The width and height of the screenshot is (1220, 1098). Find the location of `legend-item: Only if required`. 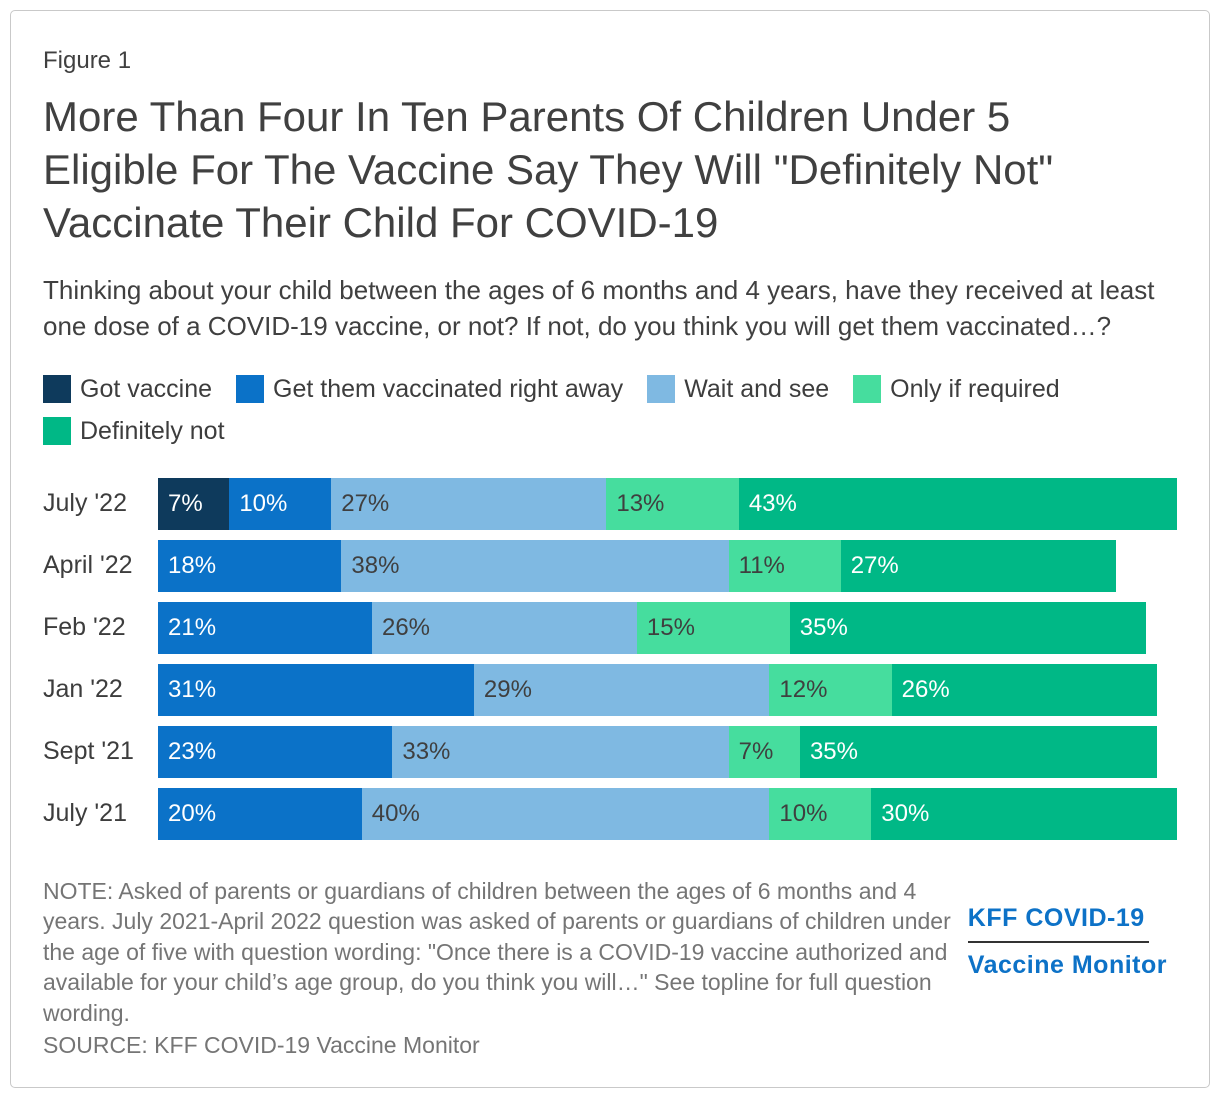

legend-item: Only if required is located at coordinates (956, 389).